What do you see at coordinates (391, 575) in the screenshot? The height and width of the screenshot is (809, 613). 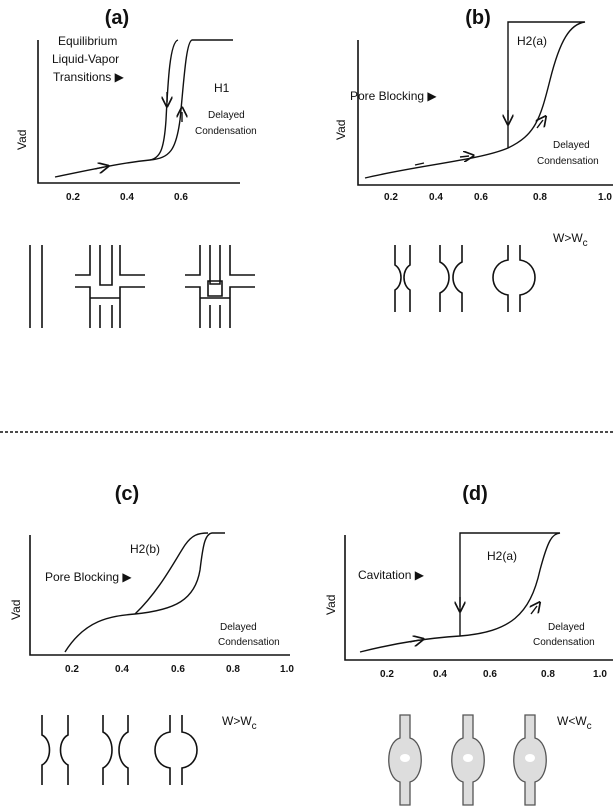 I see `annotation: Cavitation ▶` at bounding box center [391, 575].